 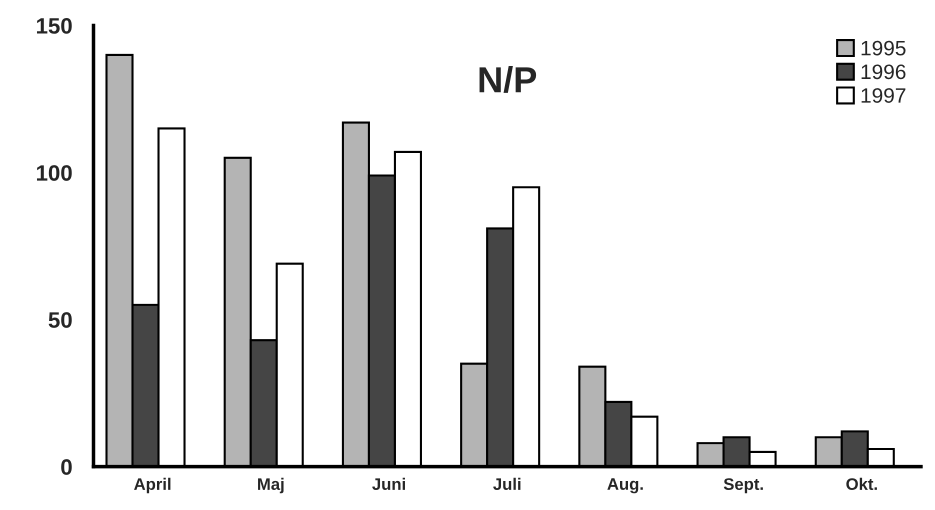 I want to click on x-tick-label: Okt., so click(x=861, y=484).